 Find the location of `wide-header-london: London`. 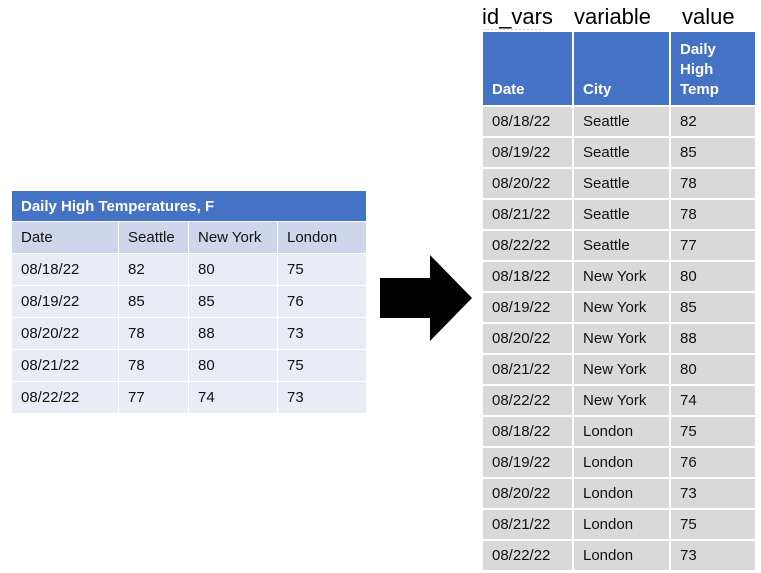

wide-header-london: London is located at coordinates (322, 237).